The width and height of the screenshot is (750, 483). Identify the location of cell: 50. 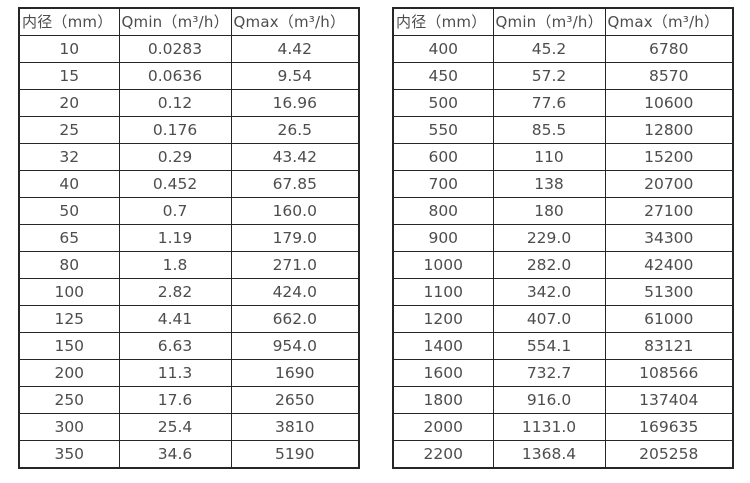
(69, 211).